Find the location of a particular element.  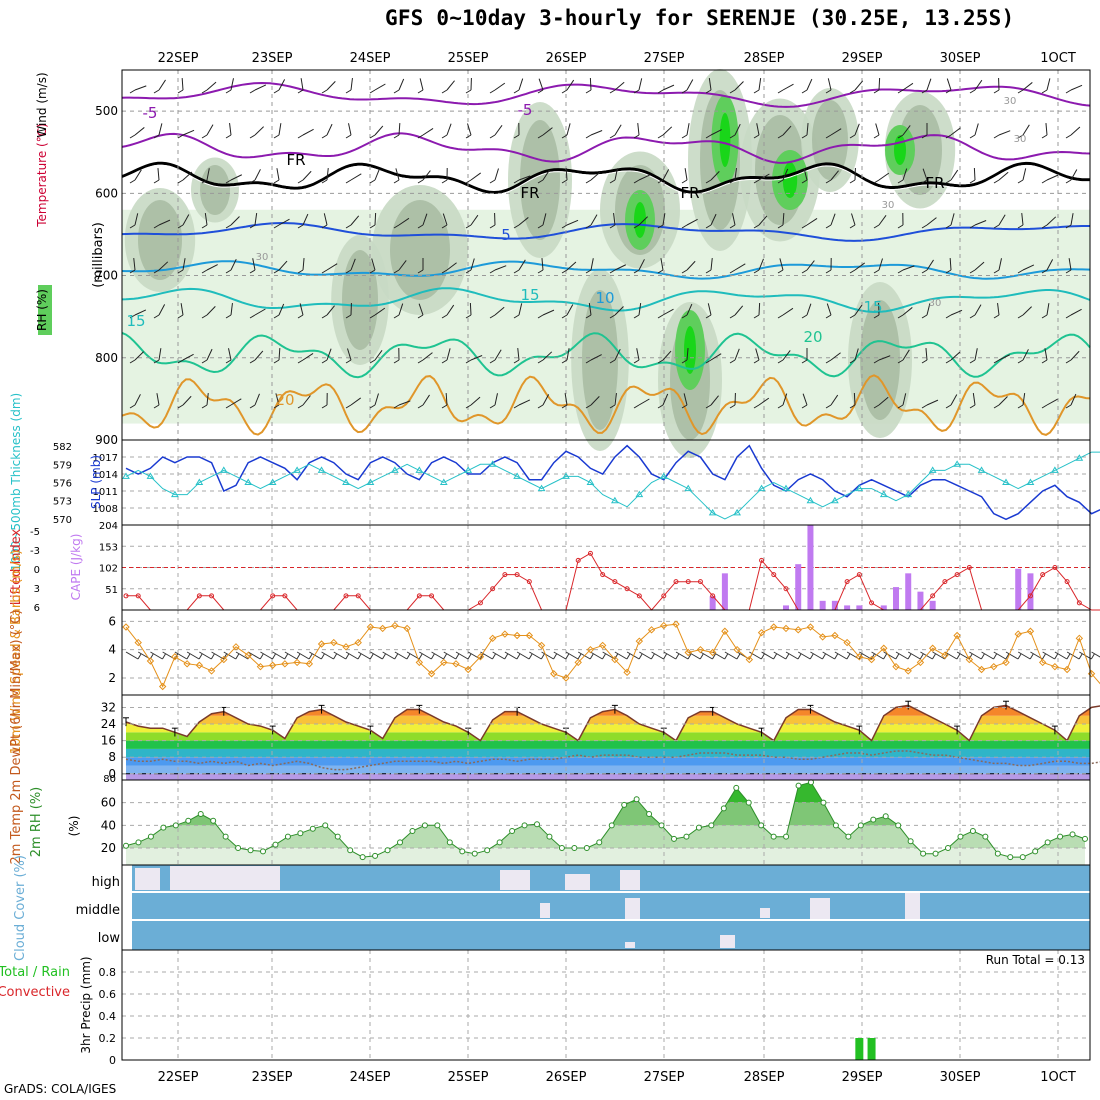

date-label-top: 23SEP is located at coordinates (272, 58).